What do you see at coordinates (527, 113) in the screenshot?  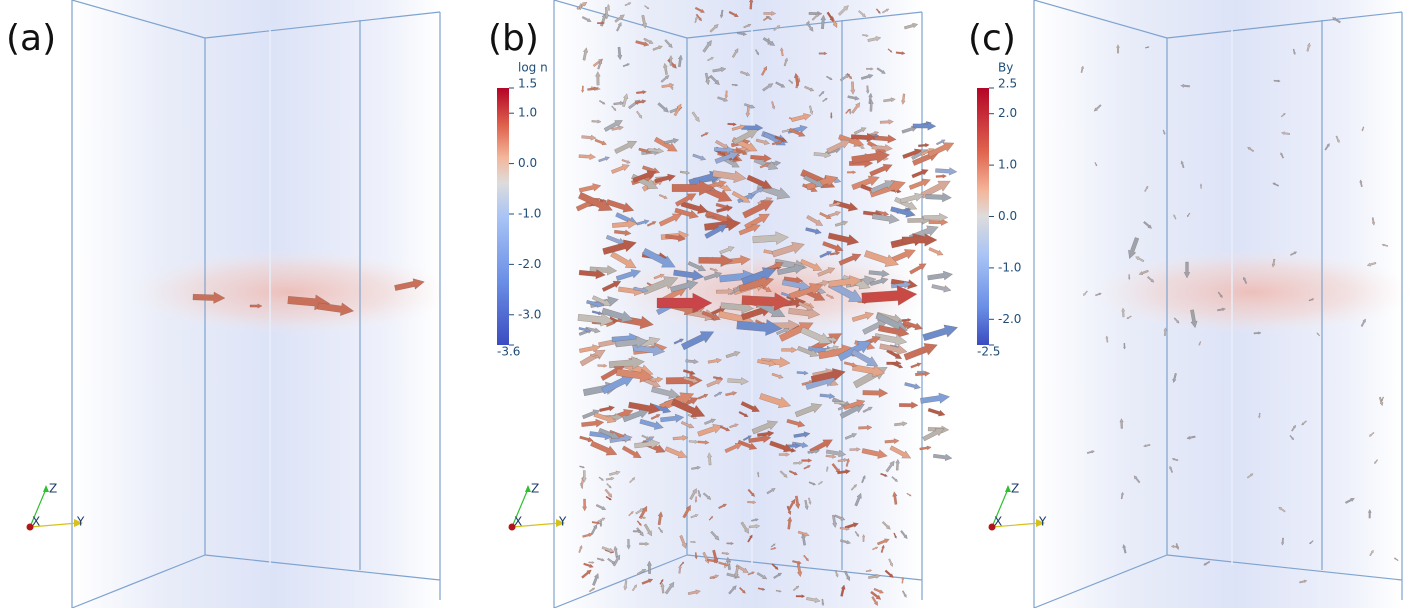 I see `colorbar-tick-label: 1.0` at bounding box center [527, 113].